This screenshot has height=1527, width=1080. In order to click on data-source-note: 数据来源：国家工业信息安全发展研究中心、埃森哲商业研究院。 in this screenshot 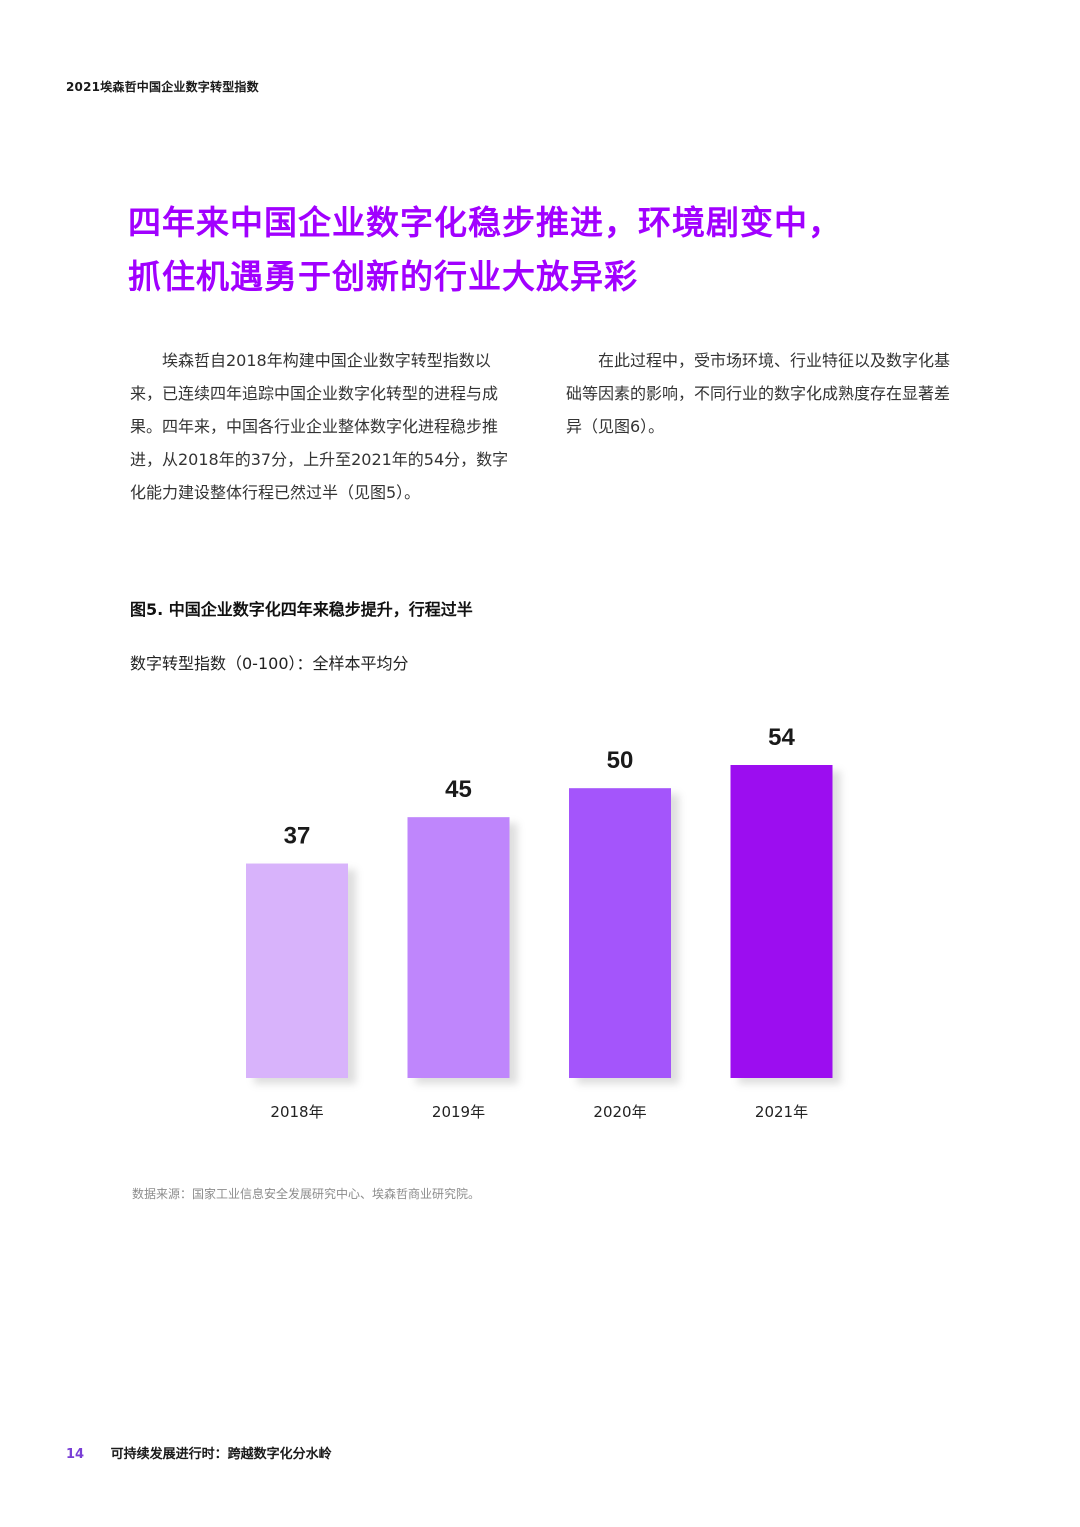, I will do `click(306, 1194)`.